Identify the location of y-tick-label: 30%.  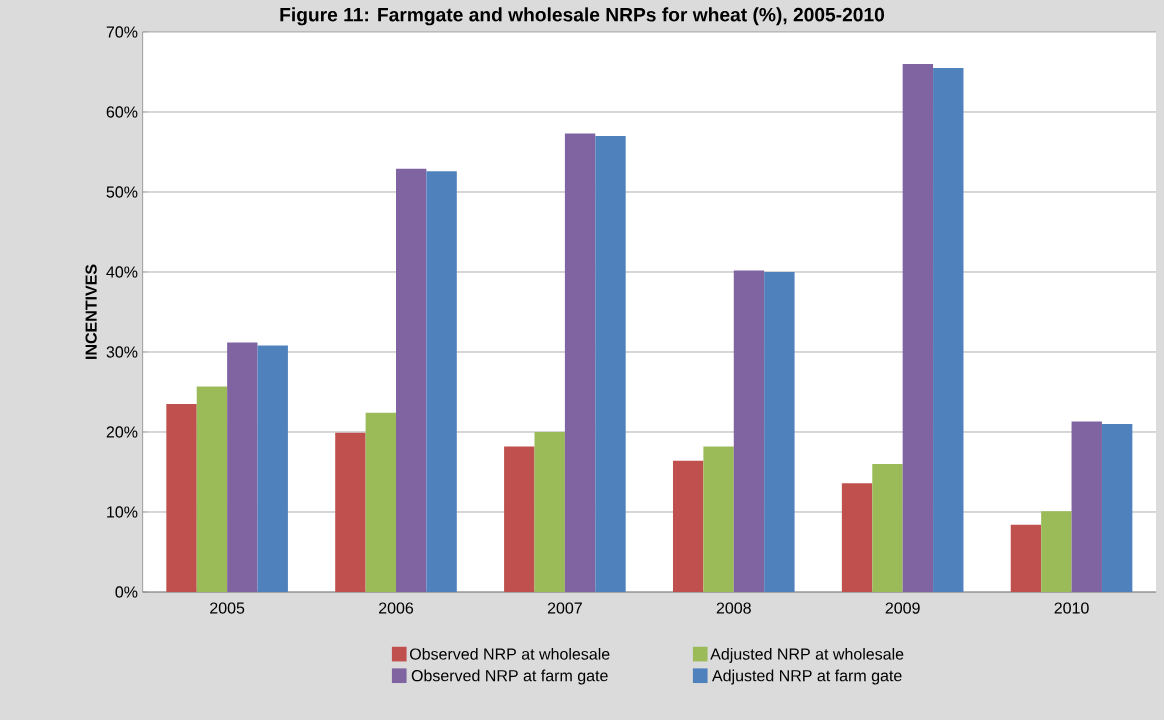
(122, 352).